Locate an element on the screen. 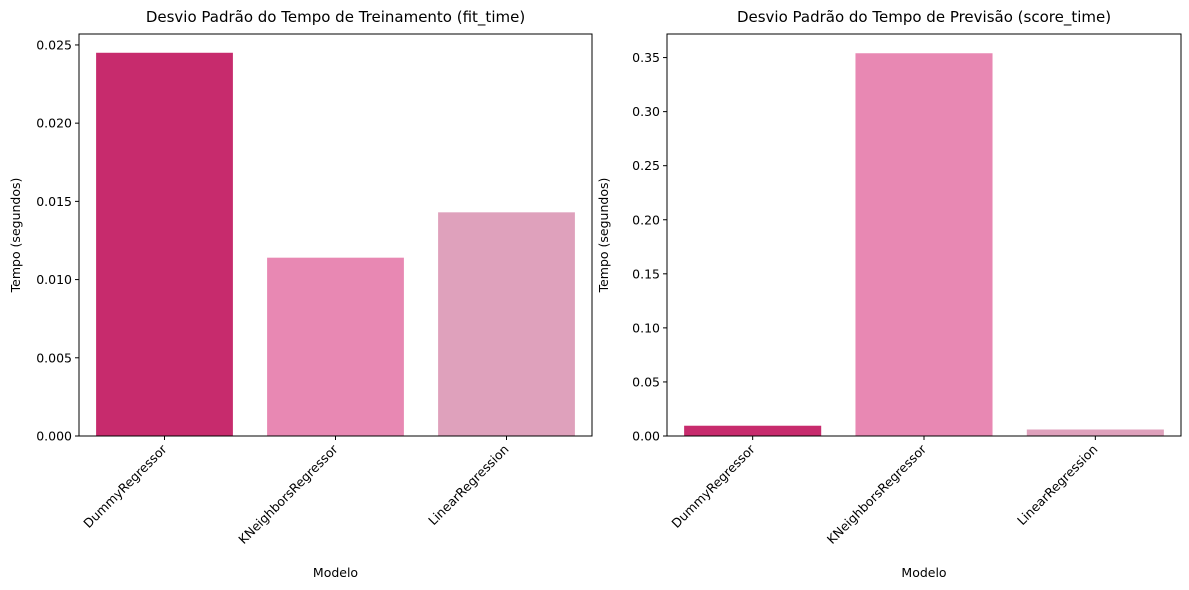  y-tick-label: 0.000 is located at coordinates (54, 436).